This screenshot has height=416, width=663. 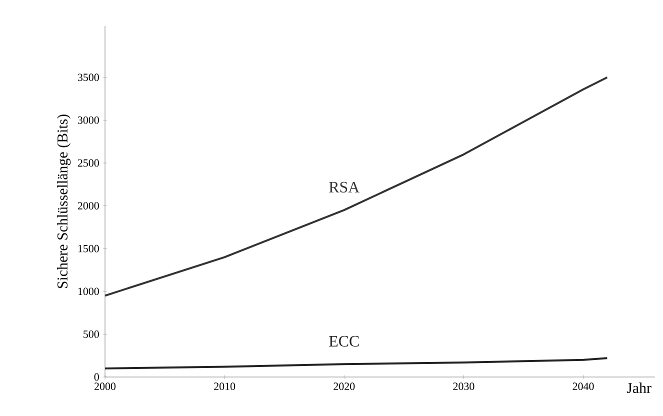 What do you see at coordinates (88, 292) in the screenshot?
I see `y-tick-label: 1000` at bounding box center [88, 292].